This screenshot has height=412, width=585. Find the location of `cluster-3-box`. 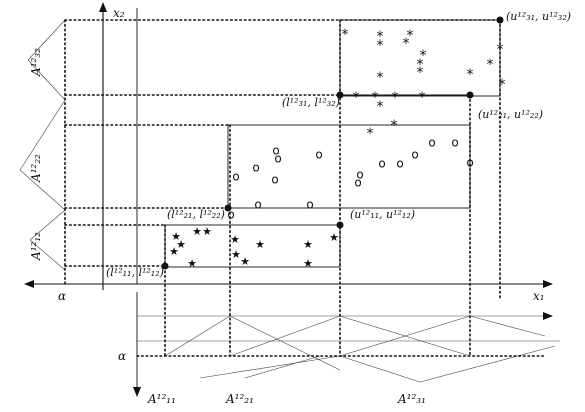

cluster-3-box is located at coordinates (420, 58).